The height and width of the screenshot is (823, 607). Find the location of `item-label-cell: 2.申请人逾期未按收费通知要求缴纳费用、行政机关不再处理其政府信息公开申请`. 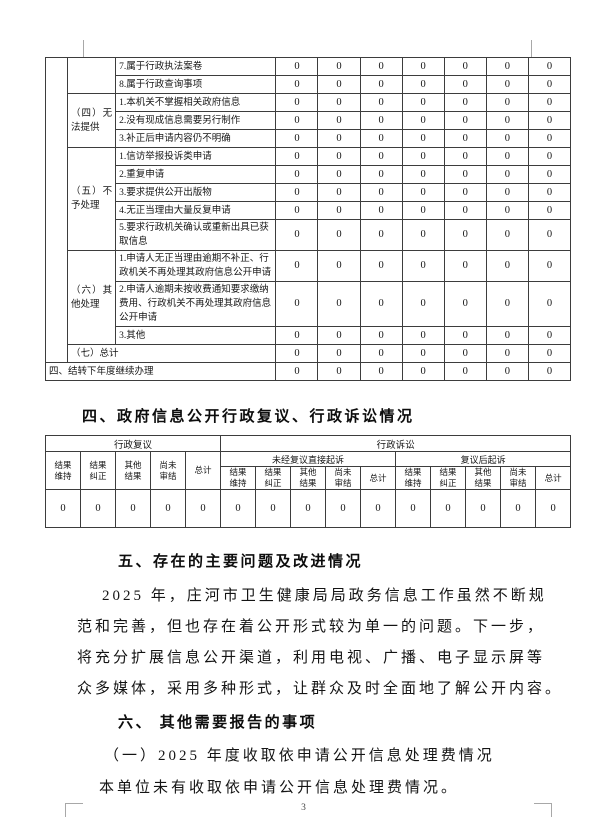

item-label-cell: 2.申请人逾期未按收费通知要求缴纳费用、行政机关不再处理其政府信息公开申请 is located at coordinates (196, 304).